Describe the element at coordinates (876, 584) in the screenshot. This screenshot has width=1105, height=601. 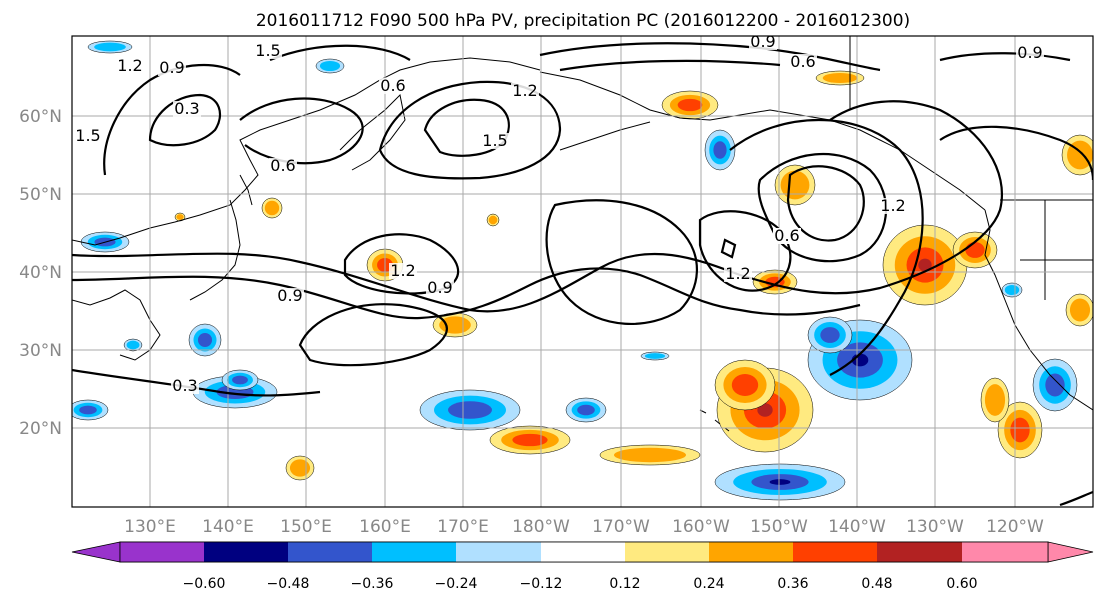
I see `colorbar-tick-label: 0.48` at that location.